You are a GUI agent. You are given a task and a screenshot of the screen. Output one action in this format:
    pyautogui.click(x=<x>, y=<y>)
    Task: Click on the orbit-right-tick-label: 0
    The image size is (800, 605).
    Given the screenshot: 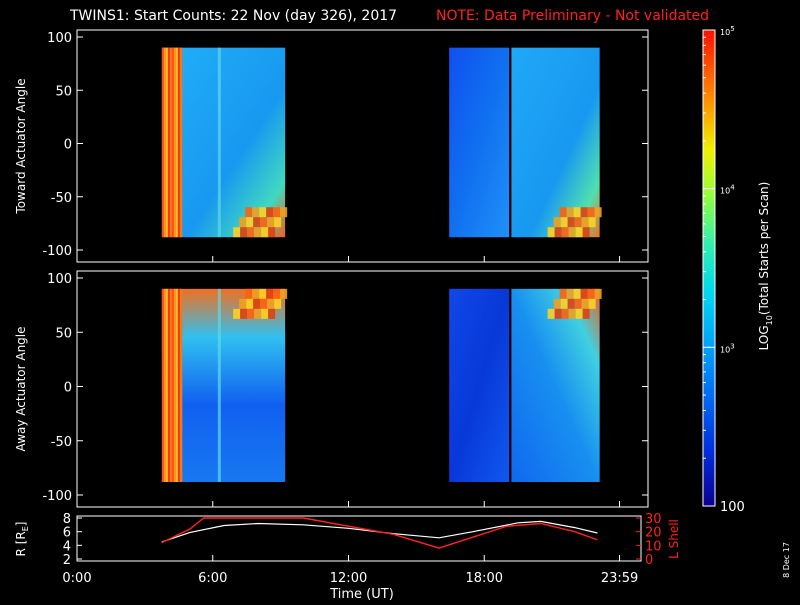 What is the action you would take?
    pyautogui.click(x=649, y=560)
    